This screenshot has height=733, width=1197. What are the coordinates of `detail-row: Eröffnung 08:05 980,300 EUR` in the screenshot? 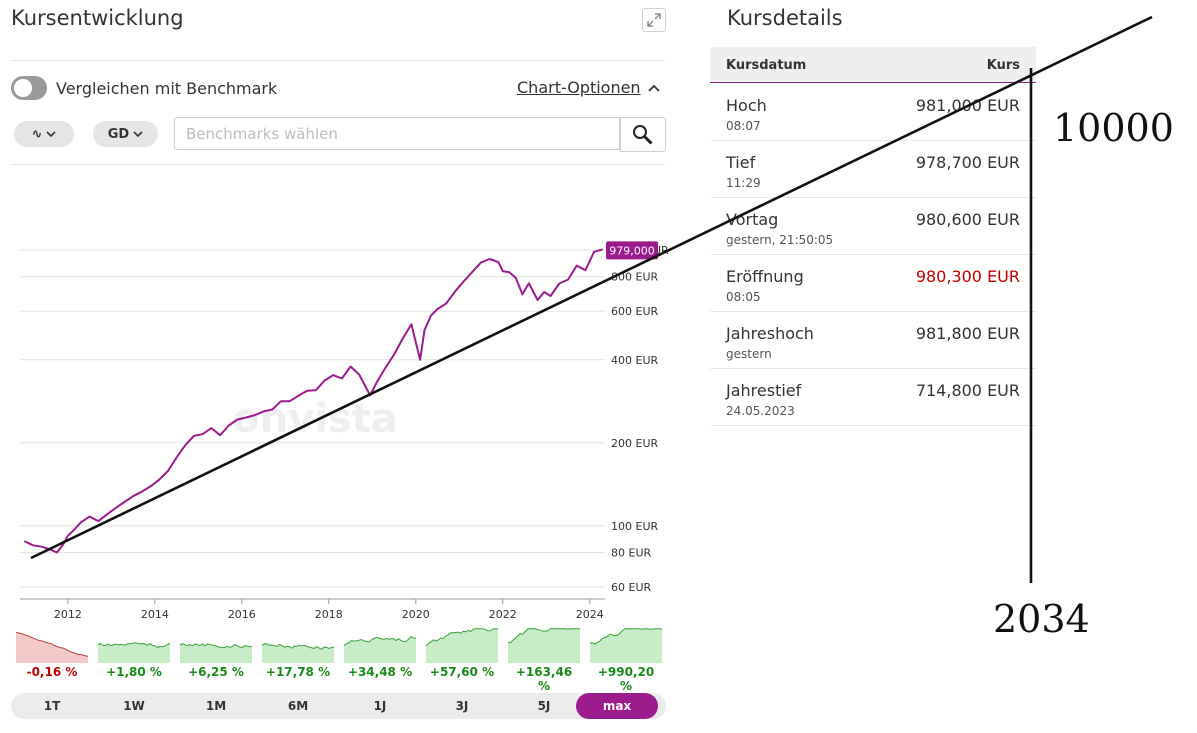 It's located at (873, 283).